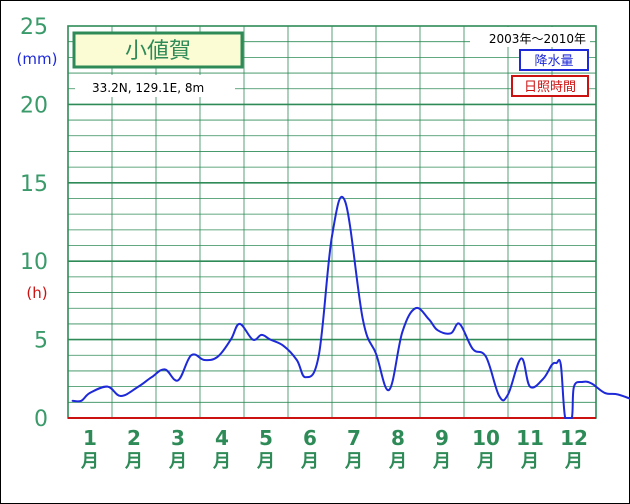 The width and height of the screenshot is (630, 504). What do you see at coordinates (134, 438) in the screenshot?
I see `x-tick-label: 2` at bounding box center [134, 438].